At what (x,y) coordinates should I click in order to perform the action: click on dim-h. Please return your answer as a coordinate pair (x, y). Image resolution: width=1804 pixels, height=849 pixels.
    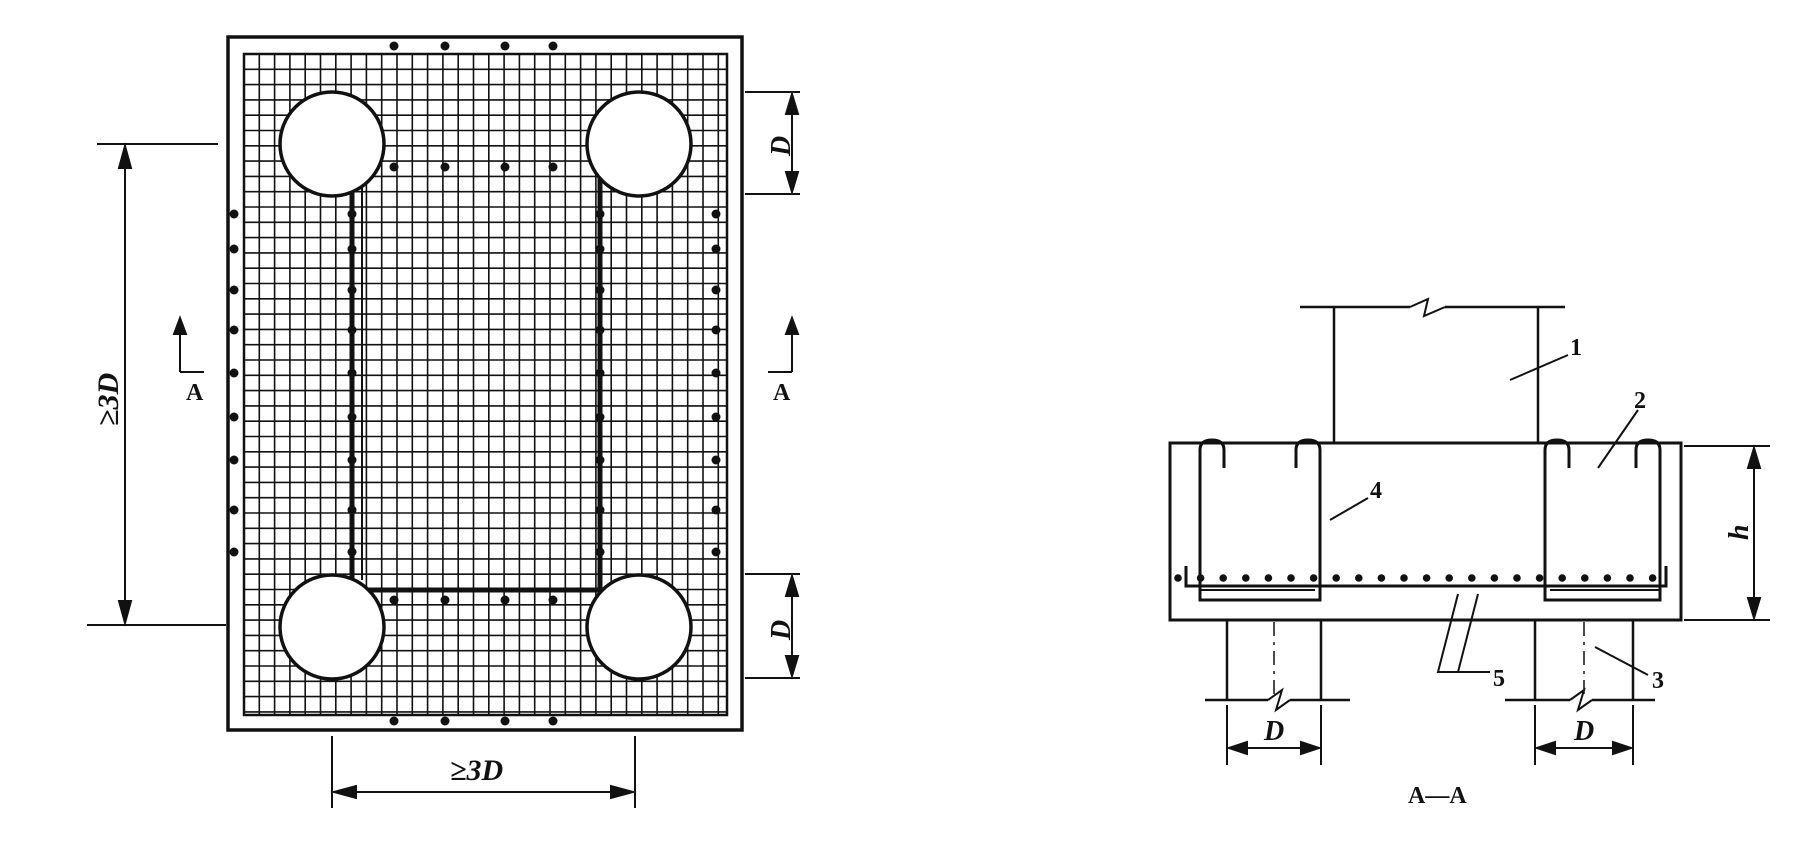
    Looking at the image, I should click on (1727, 533).